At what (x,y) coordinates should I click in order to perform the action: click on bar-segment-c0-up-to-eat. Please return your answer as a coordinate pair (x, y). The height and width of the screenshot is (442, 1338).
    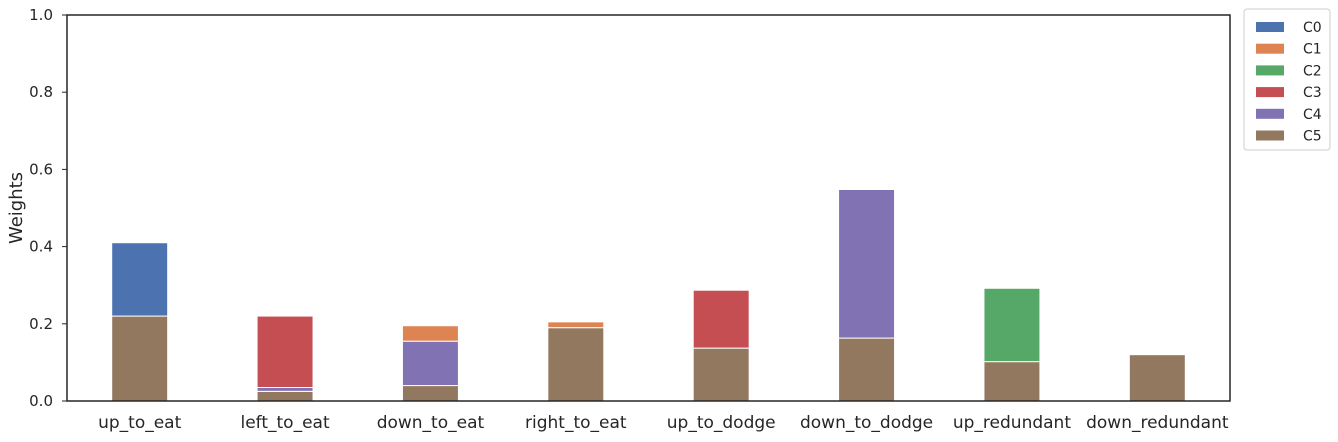
    Looking at the image, I should click on (140, 279).